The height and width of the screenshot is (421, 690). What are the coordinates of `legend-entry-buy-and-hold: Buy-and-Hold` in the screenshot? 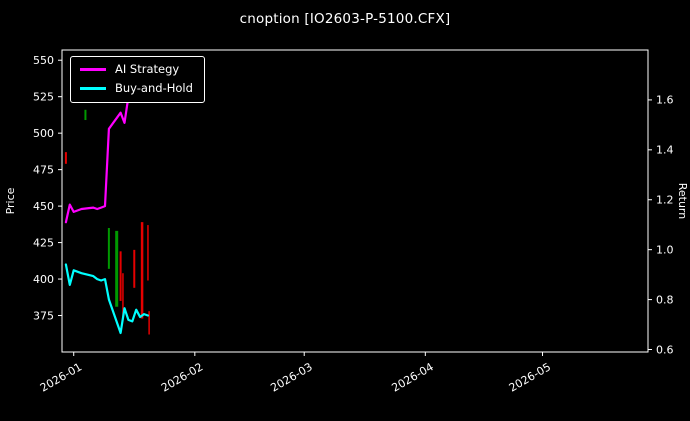 It's located at (136, 87).